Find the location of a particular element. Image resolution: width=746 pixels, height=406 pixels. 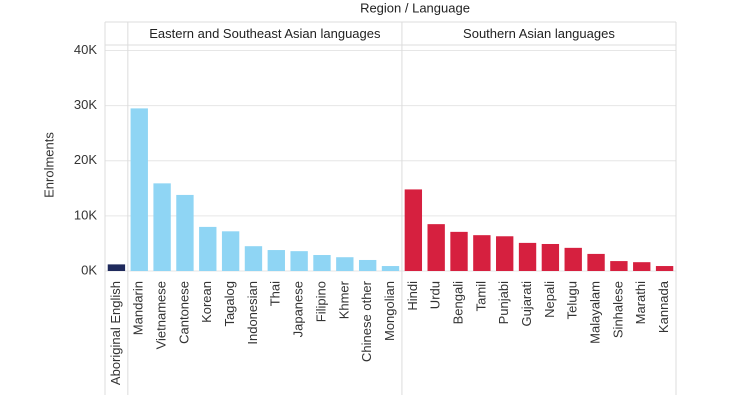

y-tick-label: 10K is located at coordinates (85, 214).